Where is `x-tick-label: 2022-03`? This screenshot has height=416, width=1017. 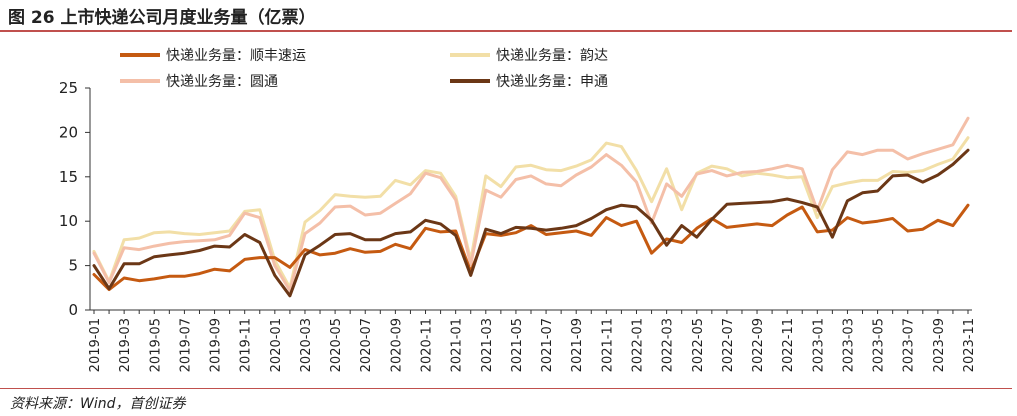
x-tick-label: 2022-03 is located at coordinates (668, 345).